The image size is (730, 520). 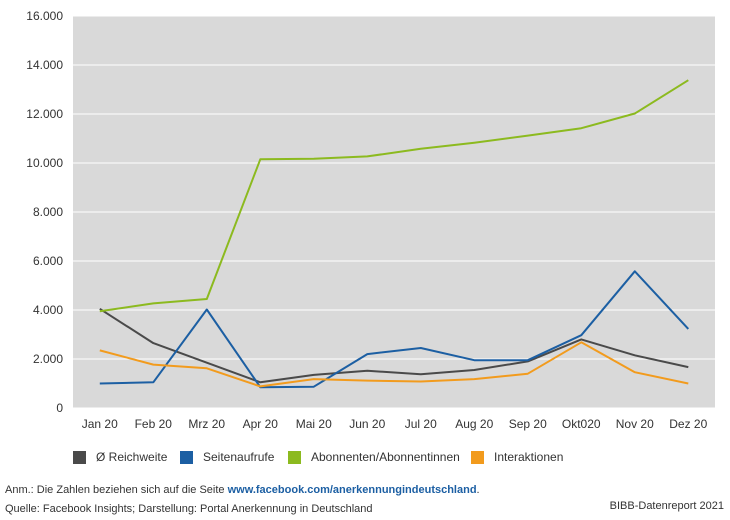 I want to click on legend-item: Abonnenten/Abonnentinnen, so click(x=374, y=457).